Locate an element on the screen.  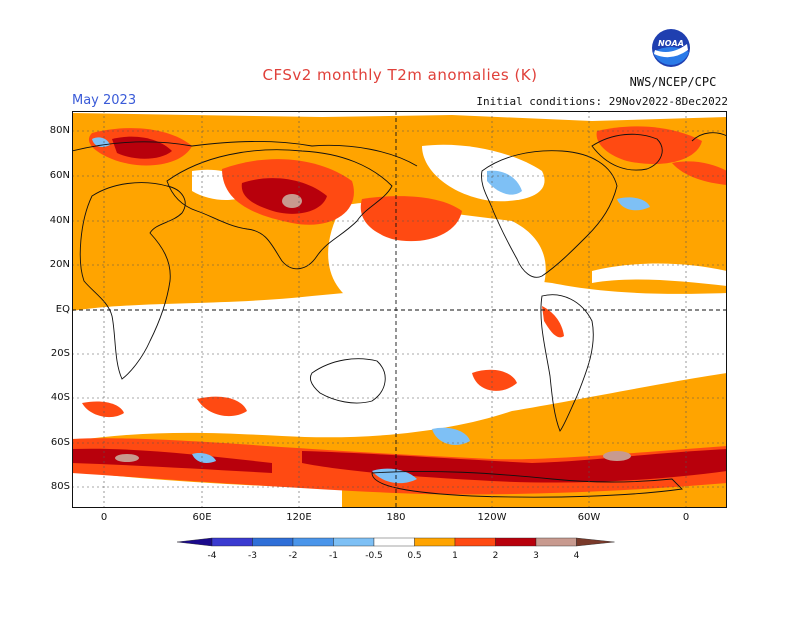
initial-conditions: Initial conditions: 29Nov2022-8Dec2022 is located at coordinates (602, 101).